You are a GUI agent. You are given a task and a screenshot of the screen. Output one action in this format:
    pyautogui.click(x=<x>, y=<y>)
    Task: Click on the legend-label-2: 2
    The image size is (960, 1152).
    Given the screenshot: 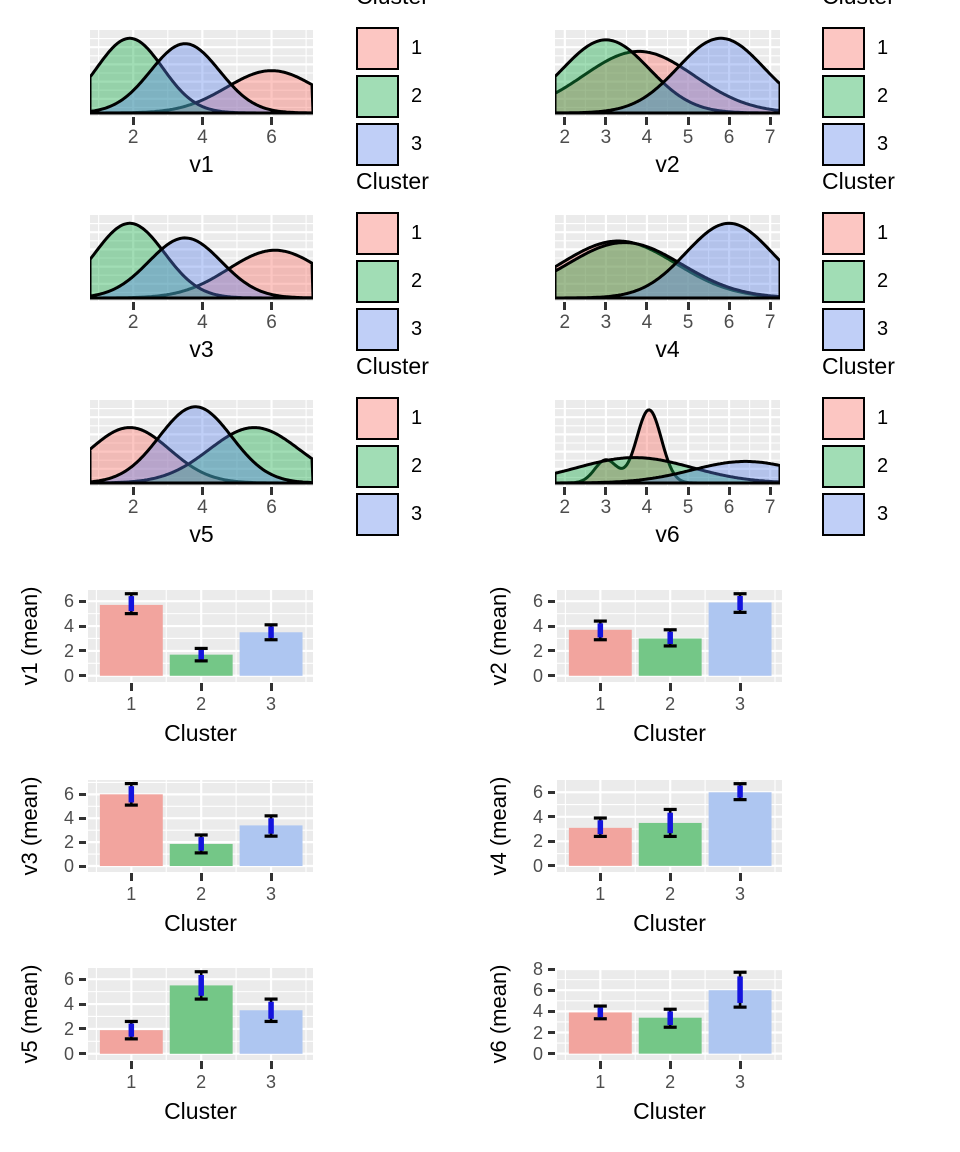 What is the action you would take?
    pyautogui.click(x=883, y=281)
    